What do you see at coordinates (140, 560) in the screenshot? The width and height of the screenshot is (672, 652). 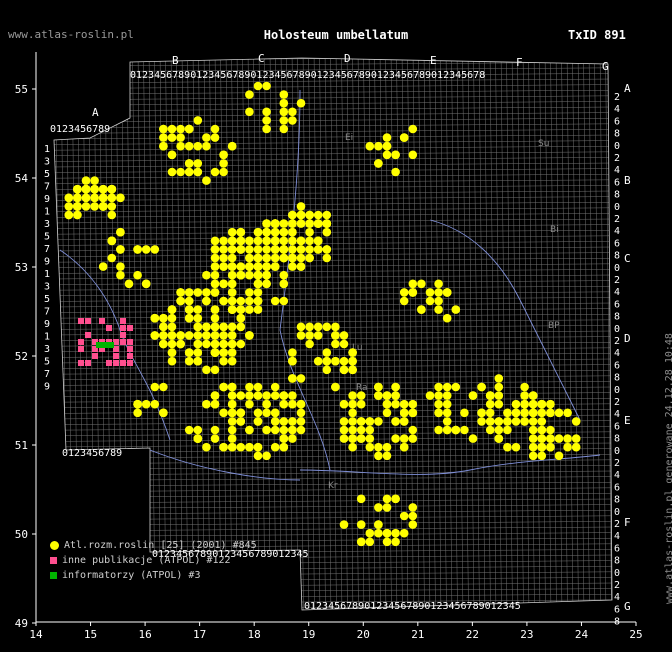 I see `legend-item-publications: inne publikacje (ATPOL) #122` at bounding box center [140, 560].